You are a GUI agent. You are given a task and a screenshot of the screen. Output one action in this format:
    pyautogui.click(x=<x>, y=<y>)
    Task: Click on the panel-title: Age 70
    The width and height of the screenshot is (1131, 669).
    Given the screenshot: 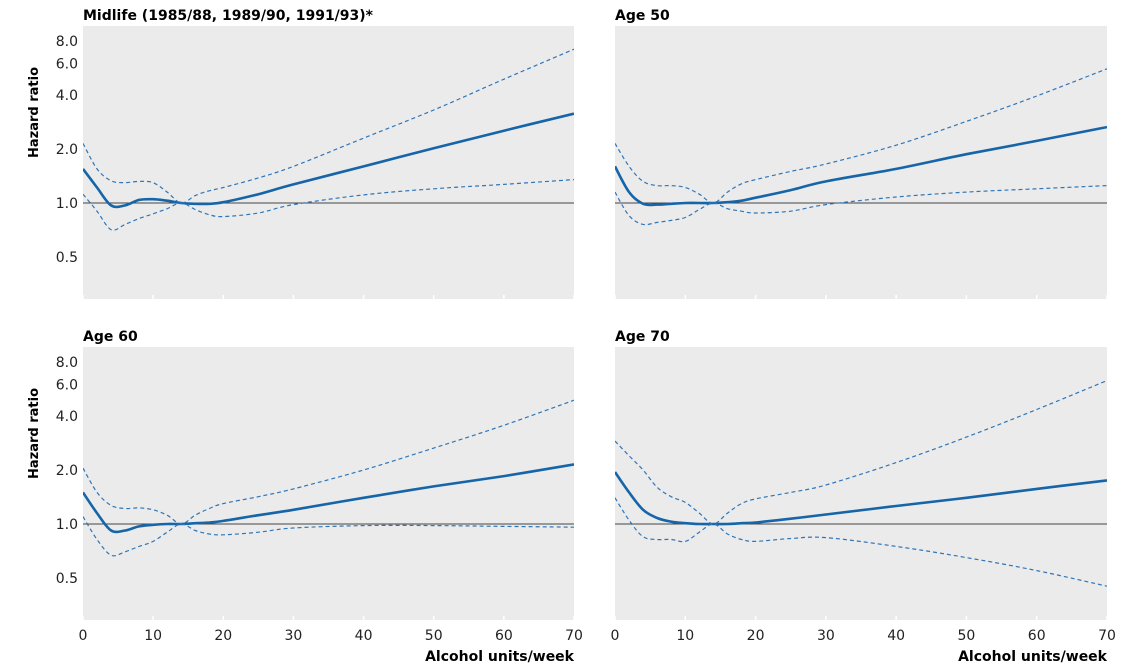 What is the action you would take?
    pyautogui.click(x=642, y=337)
    